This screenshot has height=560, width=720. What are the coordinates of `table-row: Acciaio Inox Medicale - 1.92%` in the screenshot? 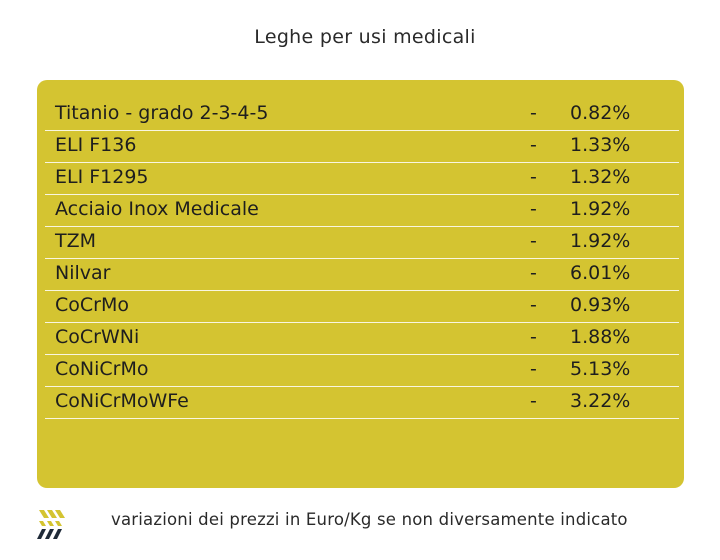 It's located at (362, 211).